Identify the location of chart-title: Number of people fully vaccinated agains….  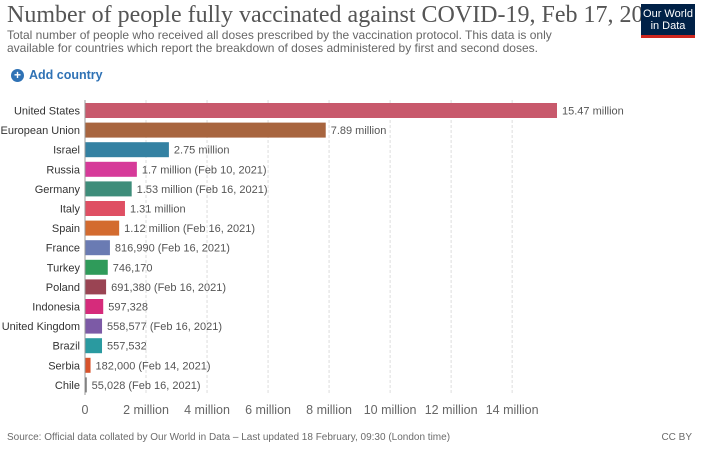
(337, 15).